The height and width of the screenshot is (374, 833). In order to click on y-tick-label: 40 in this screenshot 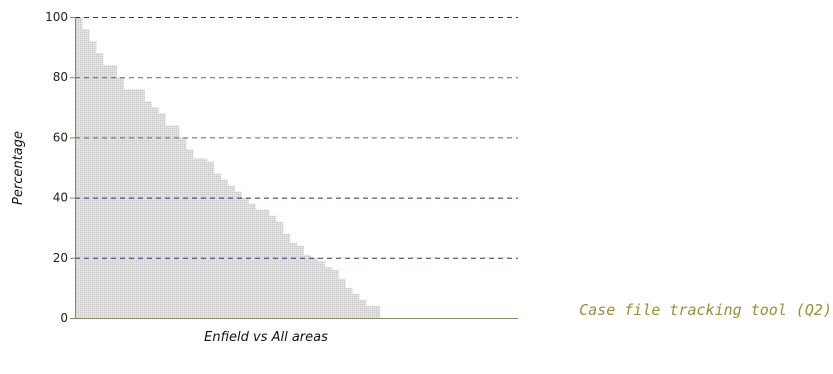, I will do `click(60, 198)`.